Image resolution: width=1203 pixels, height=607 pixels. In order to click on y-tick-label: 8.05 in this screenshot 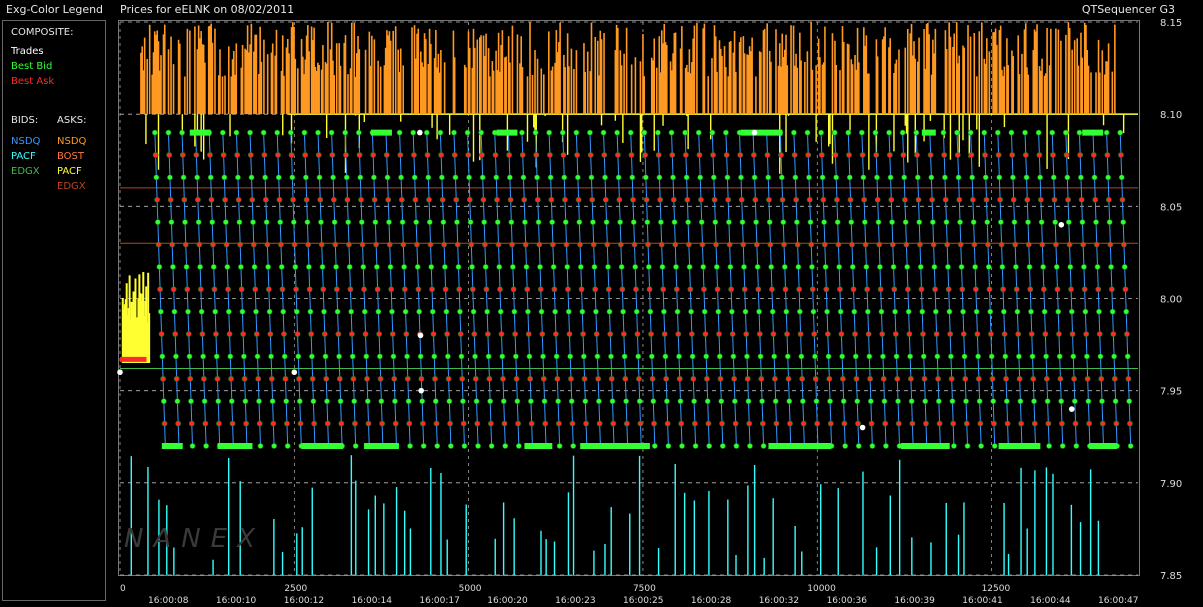, I will do `click(1171, 207)`.